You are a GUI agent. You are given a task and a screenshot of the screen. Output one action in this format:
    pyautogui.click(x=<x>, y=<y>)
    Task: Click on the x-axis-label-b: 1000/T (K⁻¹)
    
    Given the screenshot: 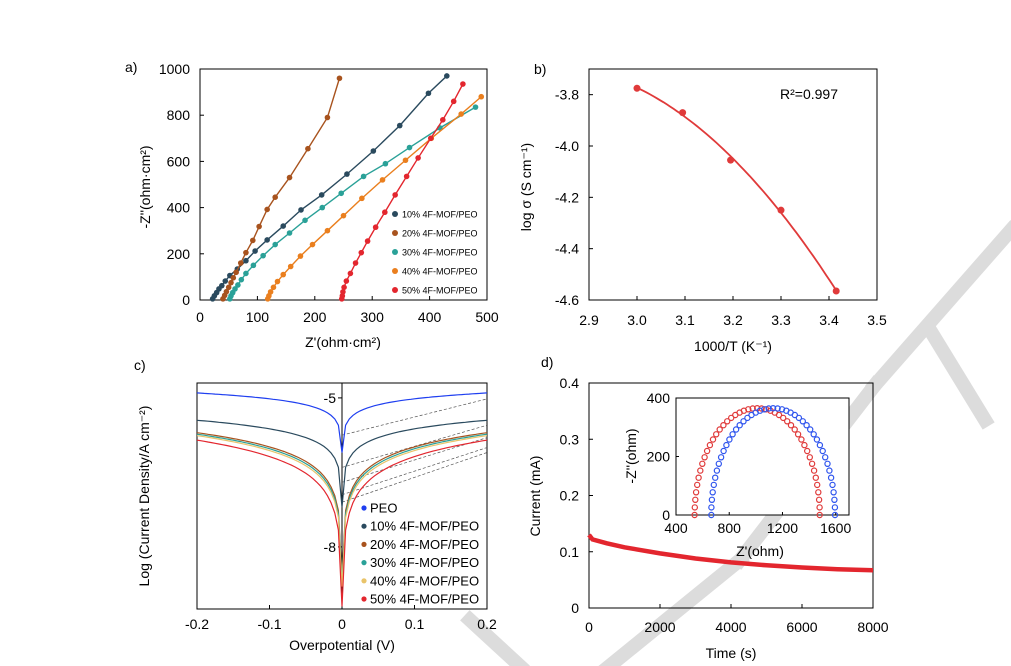 What is the action you would take?
    pyautogui.click(x=733, y=346)
    